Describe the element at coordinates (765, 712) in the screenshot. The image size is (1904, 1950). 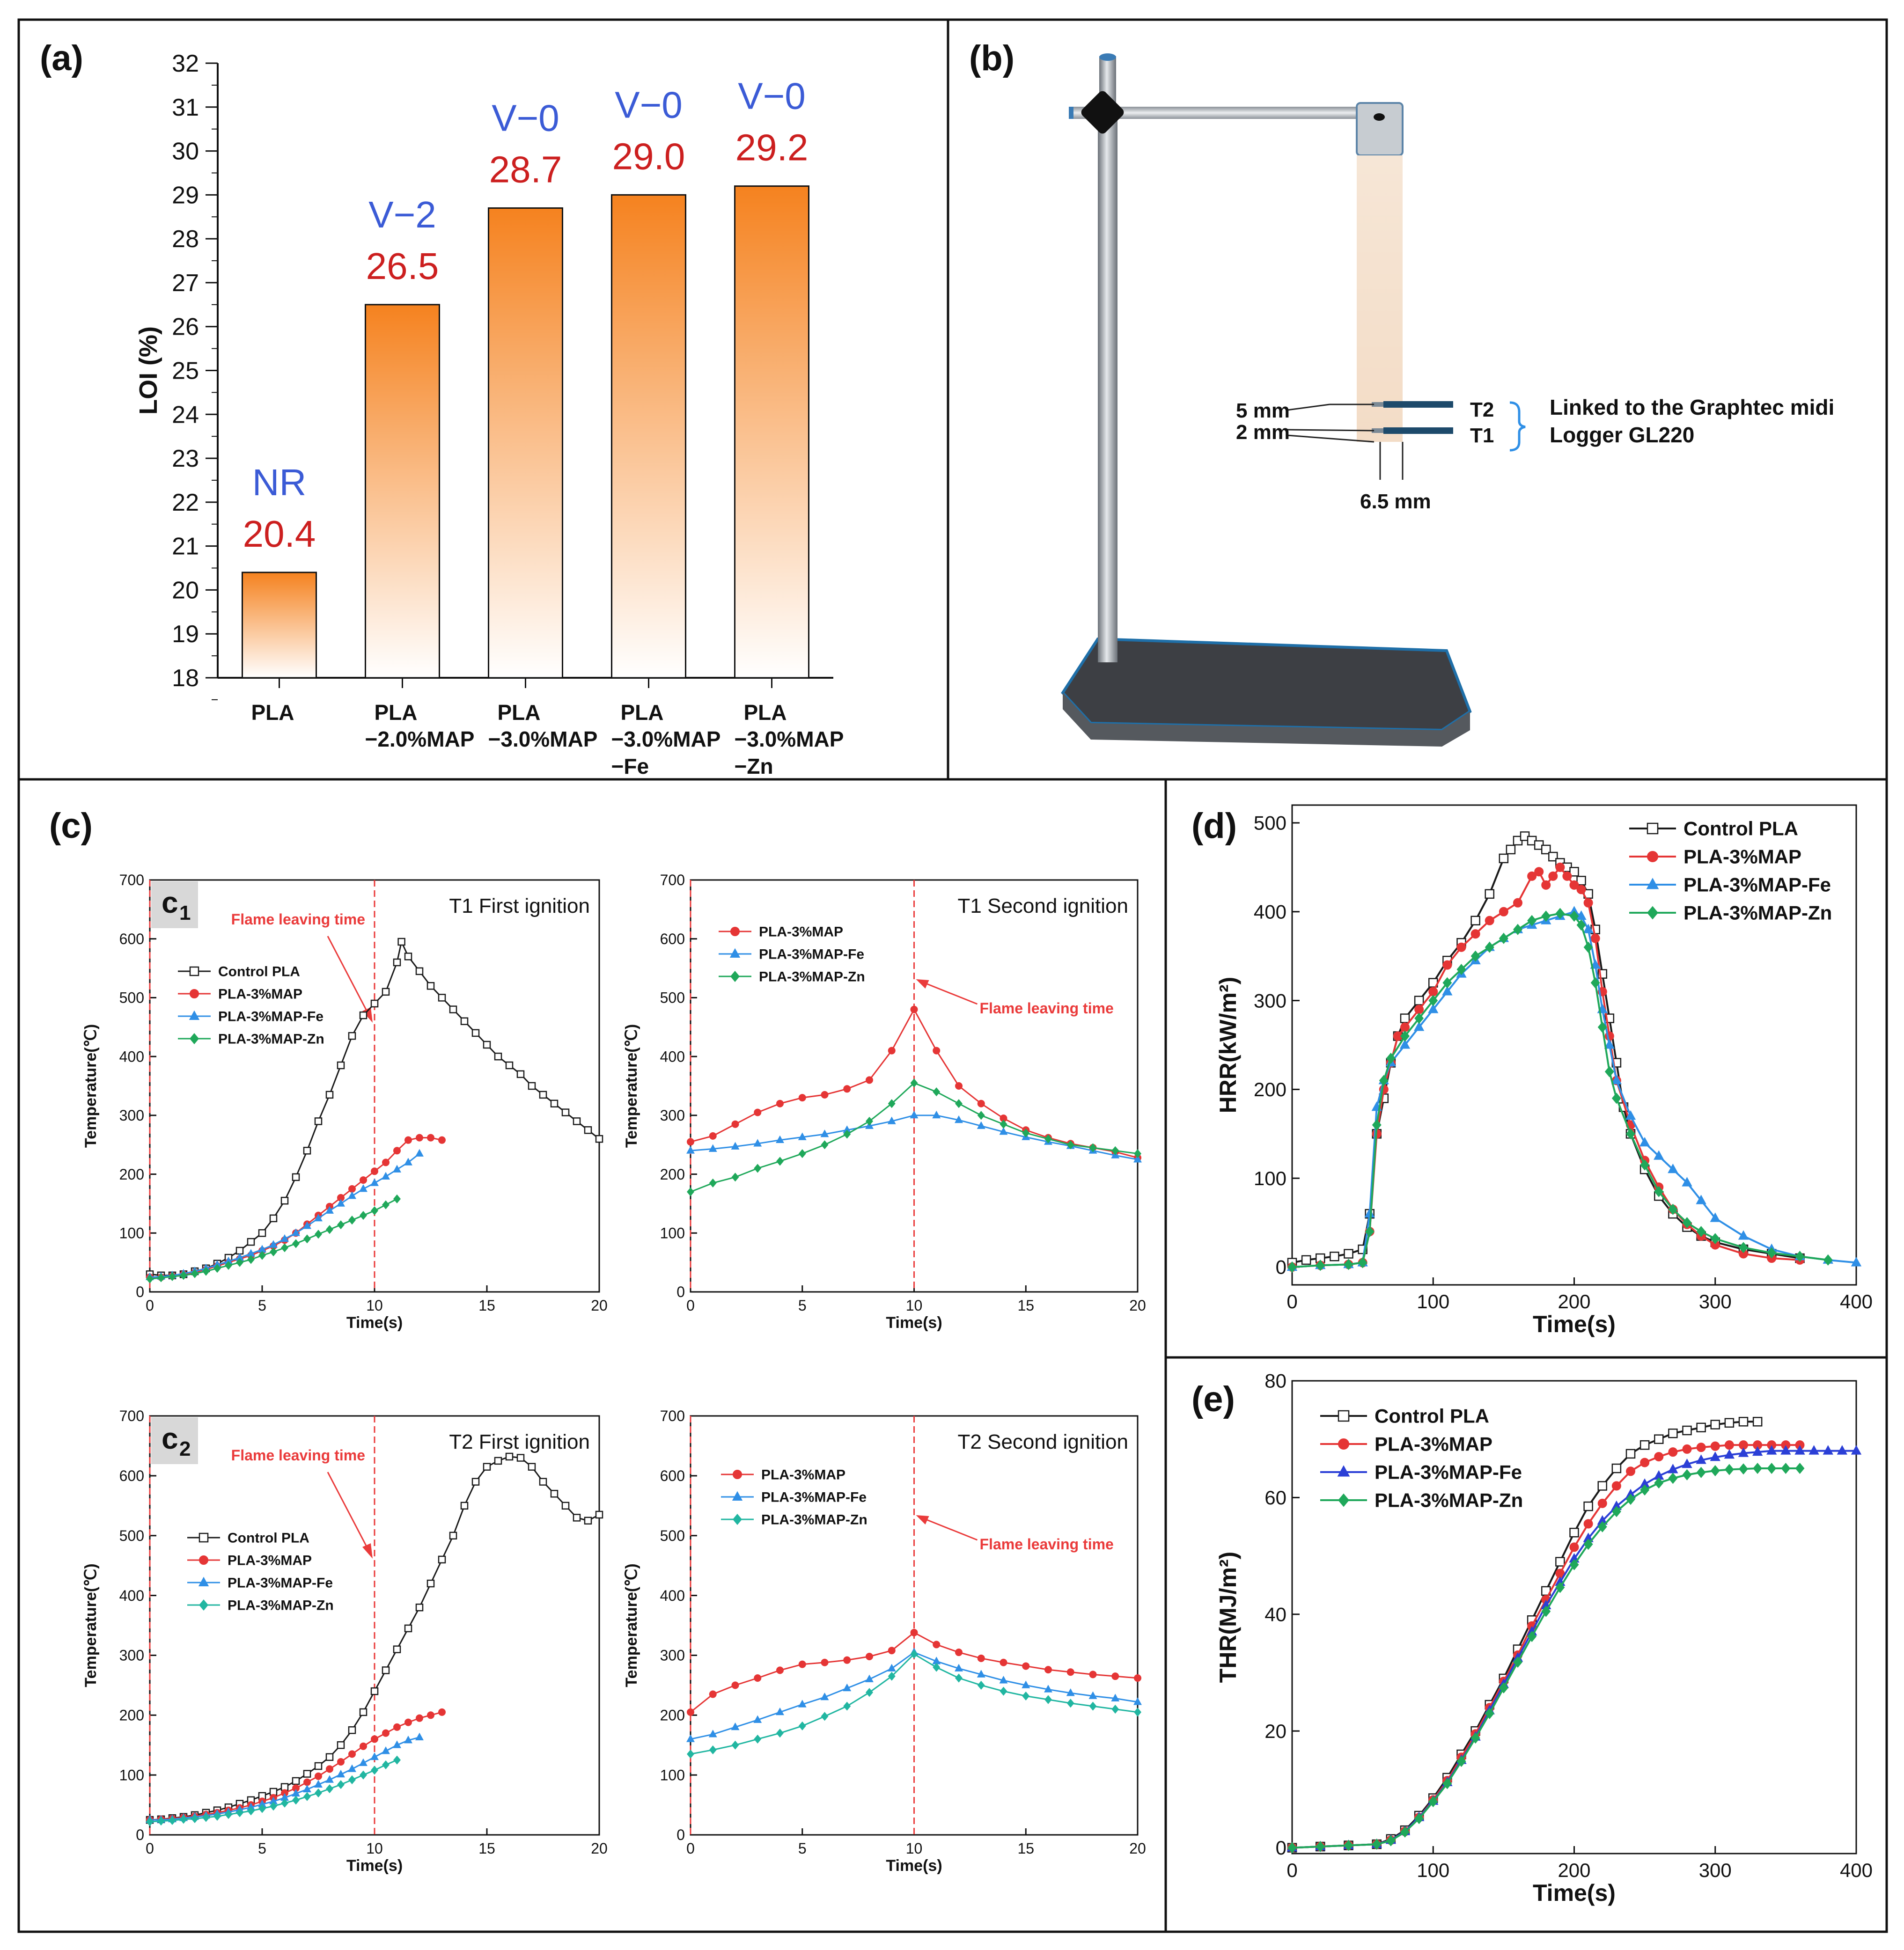
I see `x-category-line1: PLA` at that location.